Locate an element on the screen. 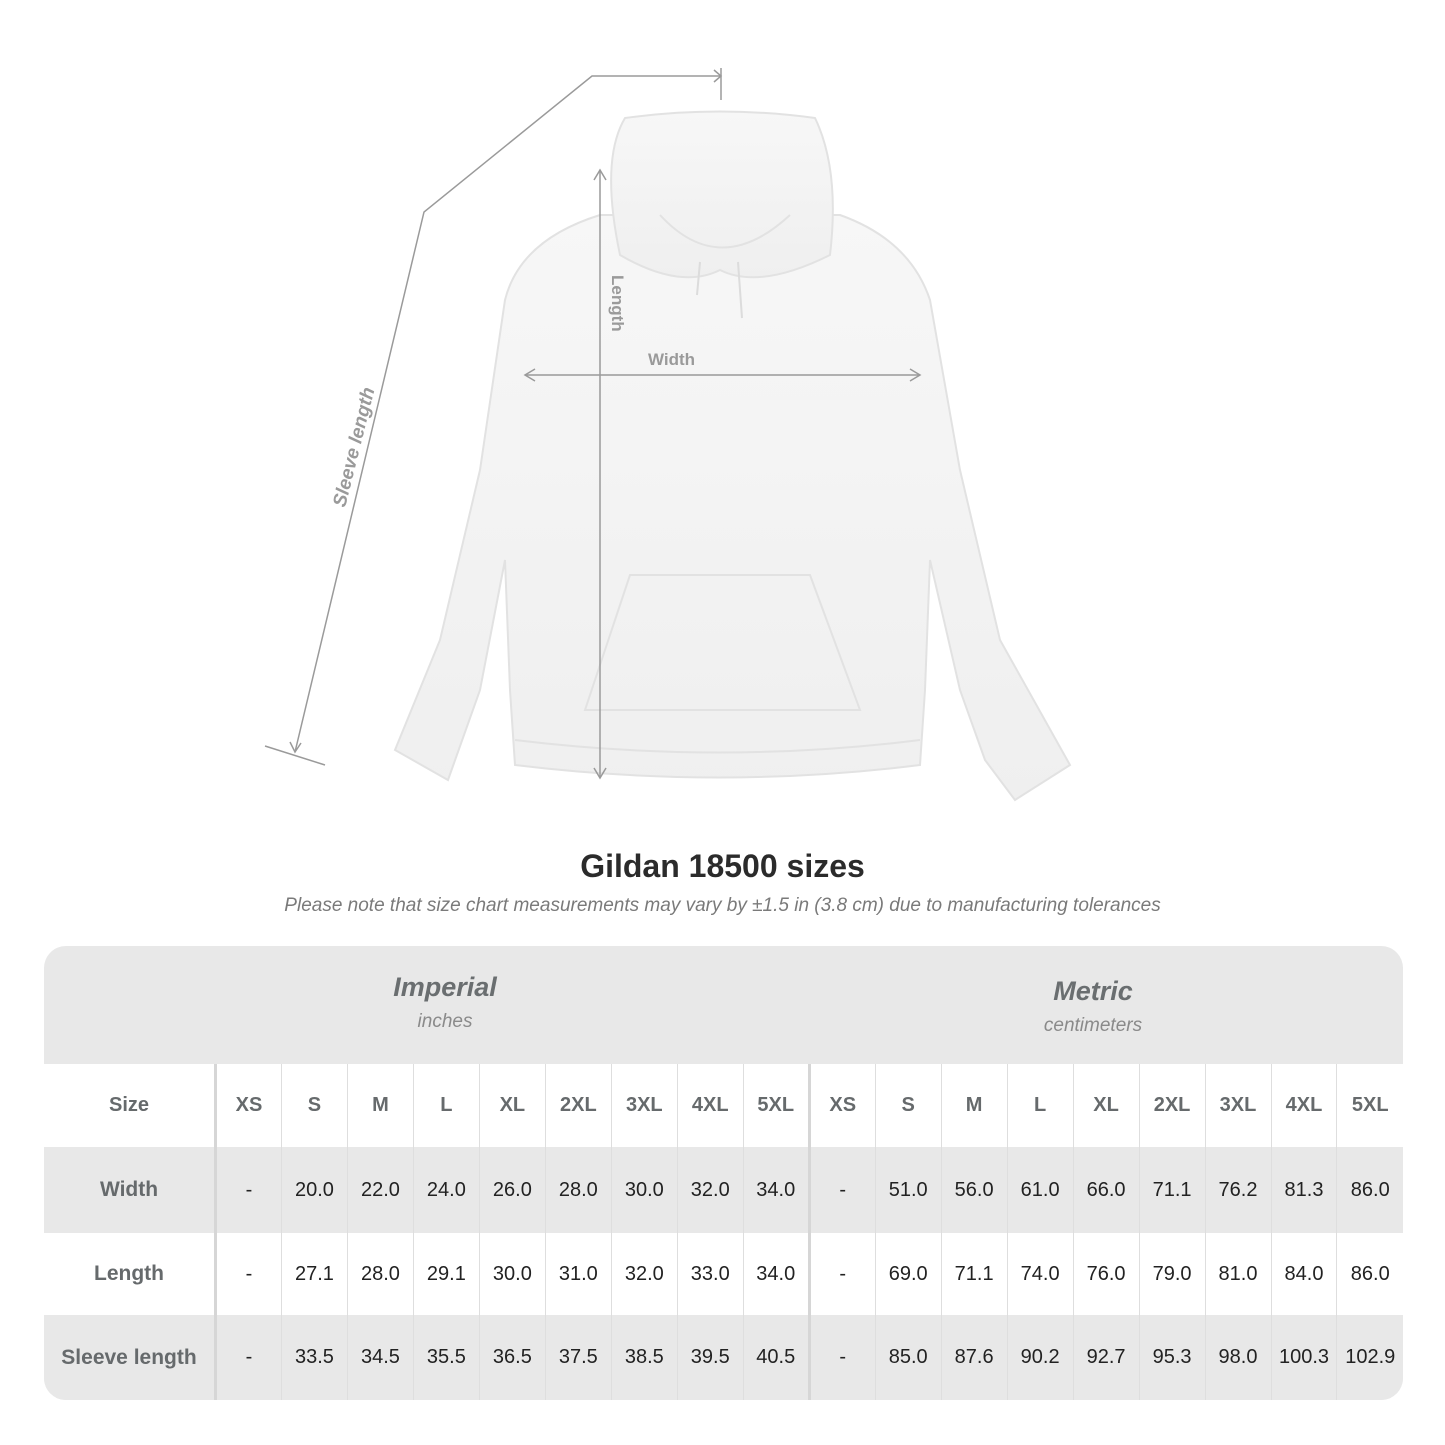  imperial-value-cell: 33.5 is located at coordinates (314, 1357).